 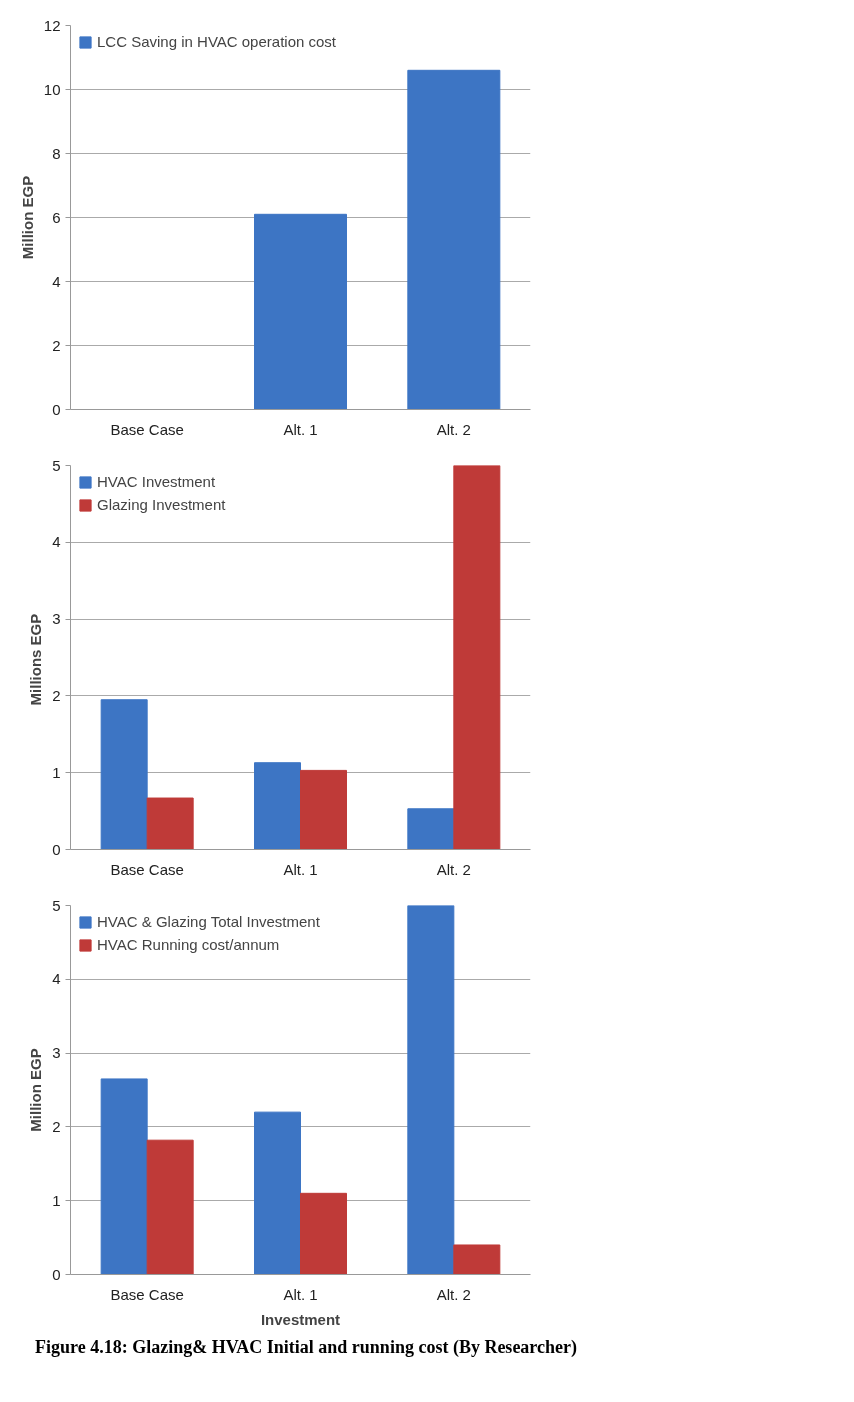 I want to click on legend-label: HVAC Investment, so click(x=156, y=481).